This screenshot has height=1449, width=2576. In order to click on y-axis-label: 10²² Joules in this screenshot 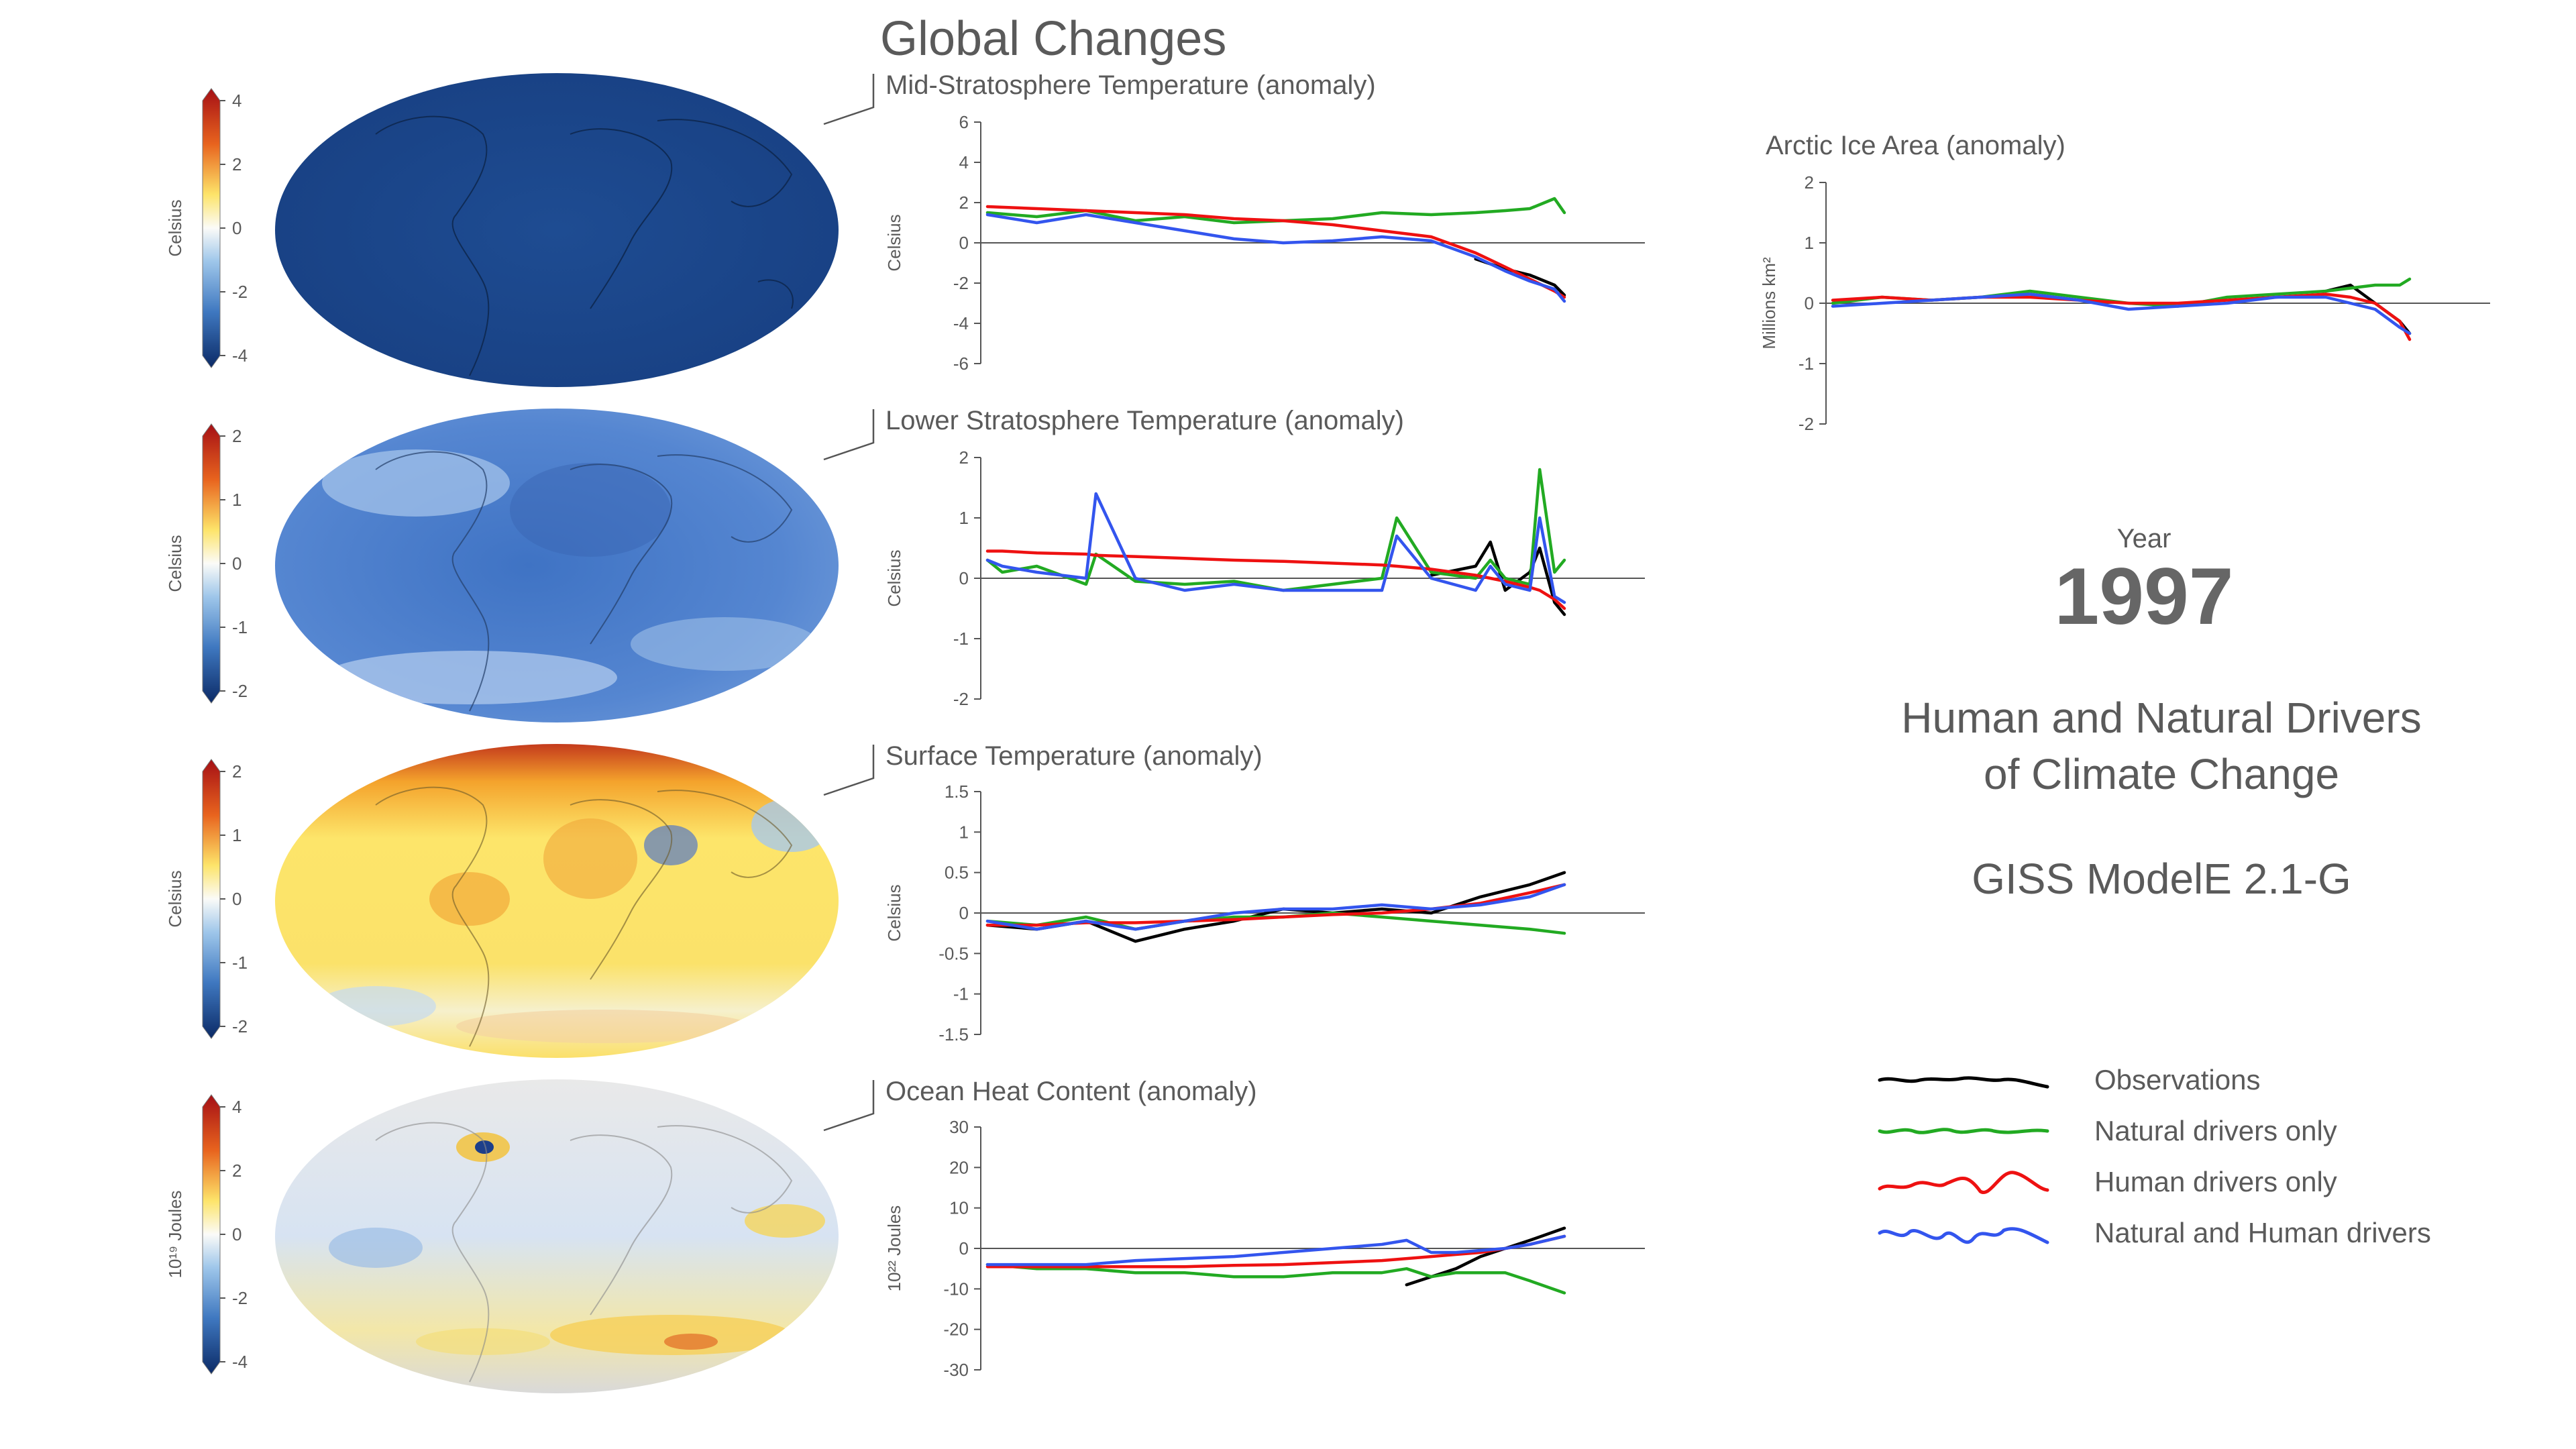, I will do `click(894, 1248)`.